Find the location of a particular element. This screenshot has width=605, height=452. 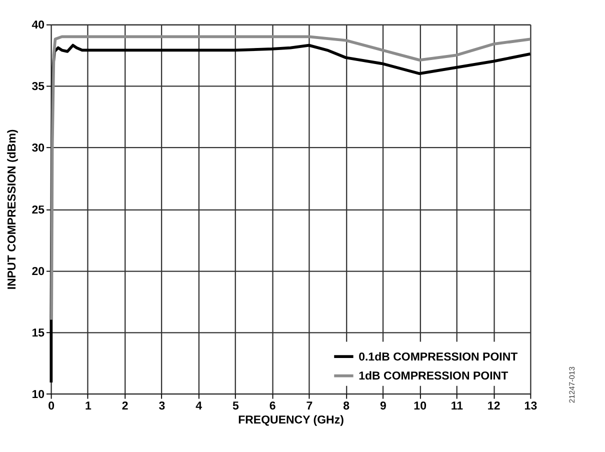

legend-label: 1dB COMPRESSION POINT is located at coordinates (433, 376).